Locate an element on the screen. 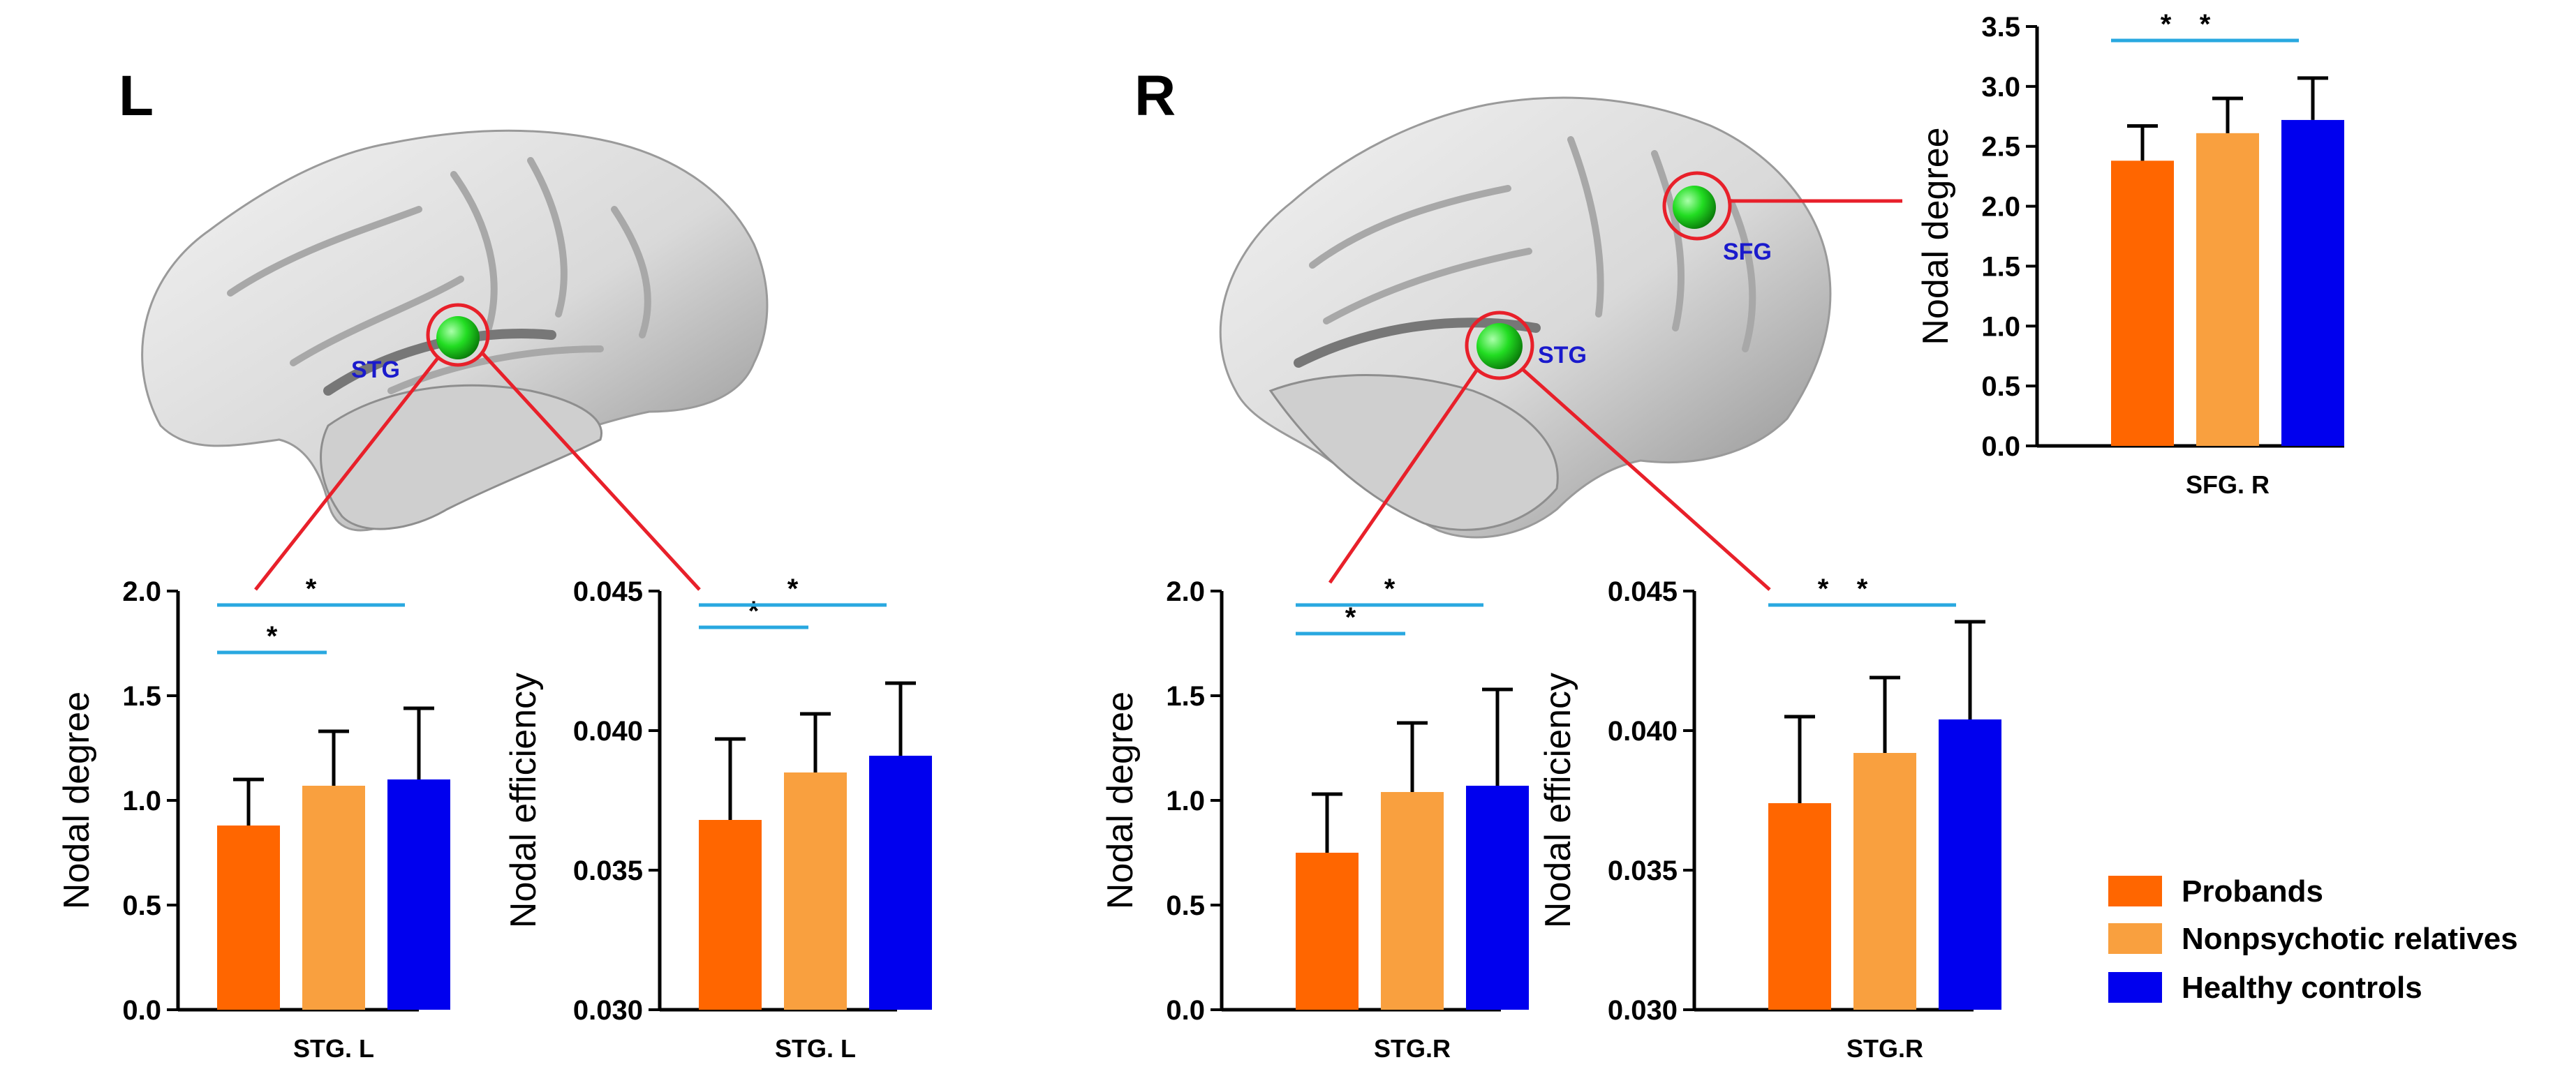 The height and width of the screenshot is (1083, 2576). connector-left-stg-degree is located at coordinates (347, 473).